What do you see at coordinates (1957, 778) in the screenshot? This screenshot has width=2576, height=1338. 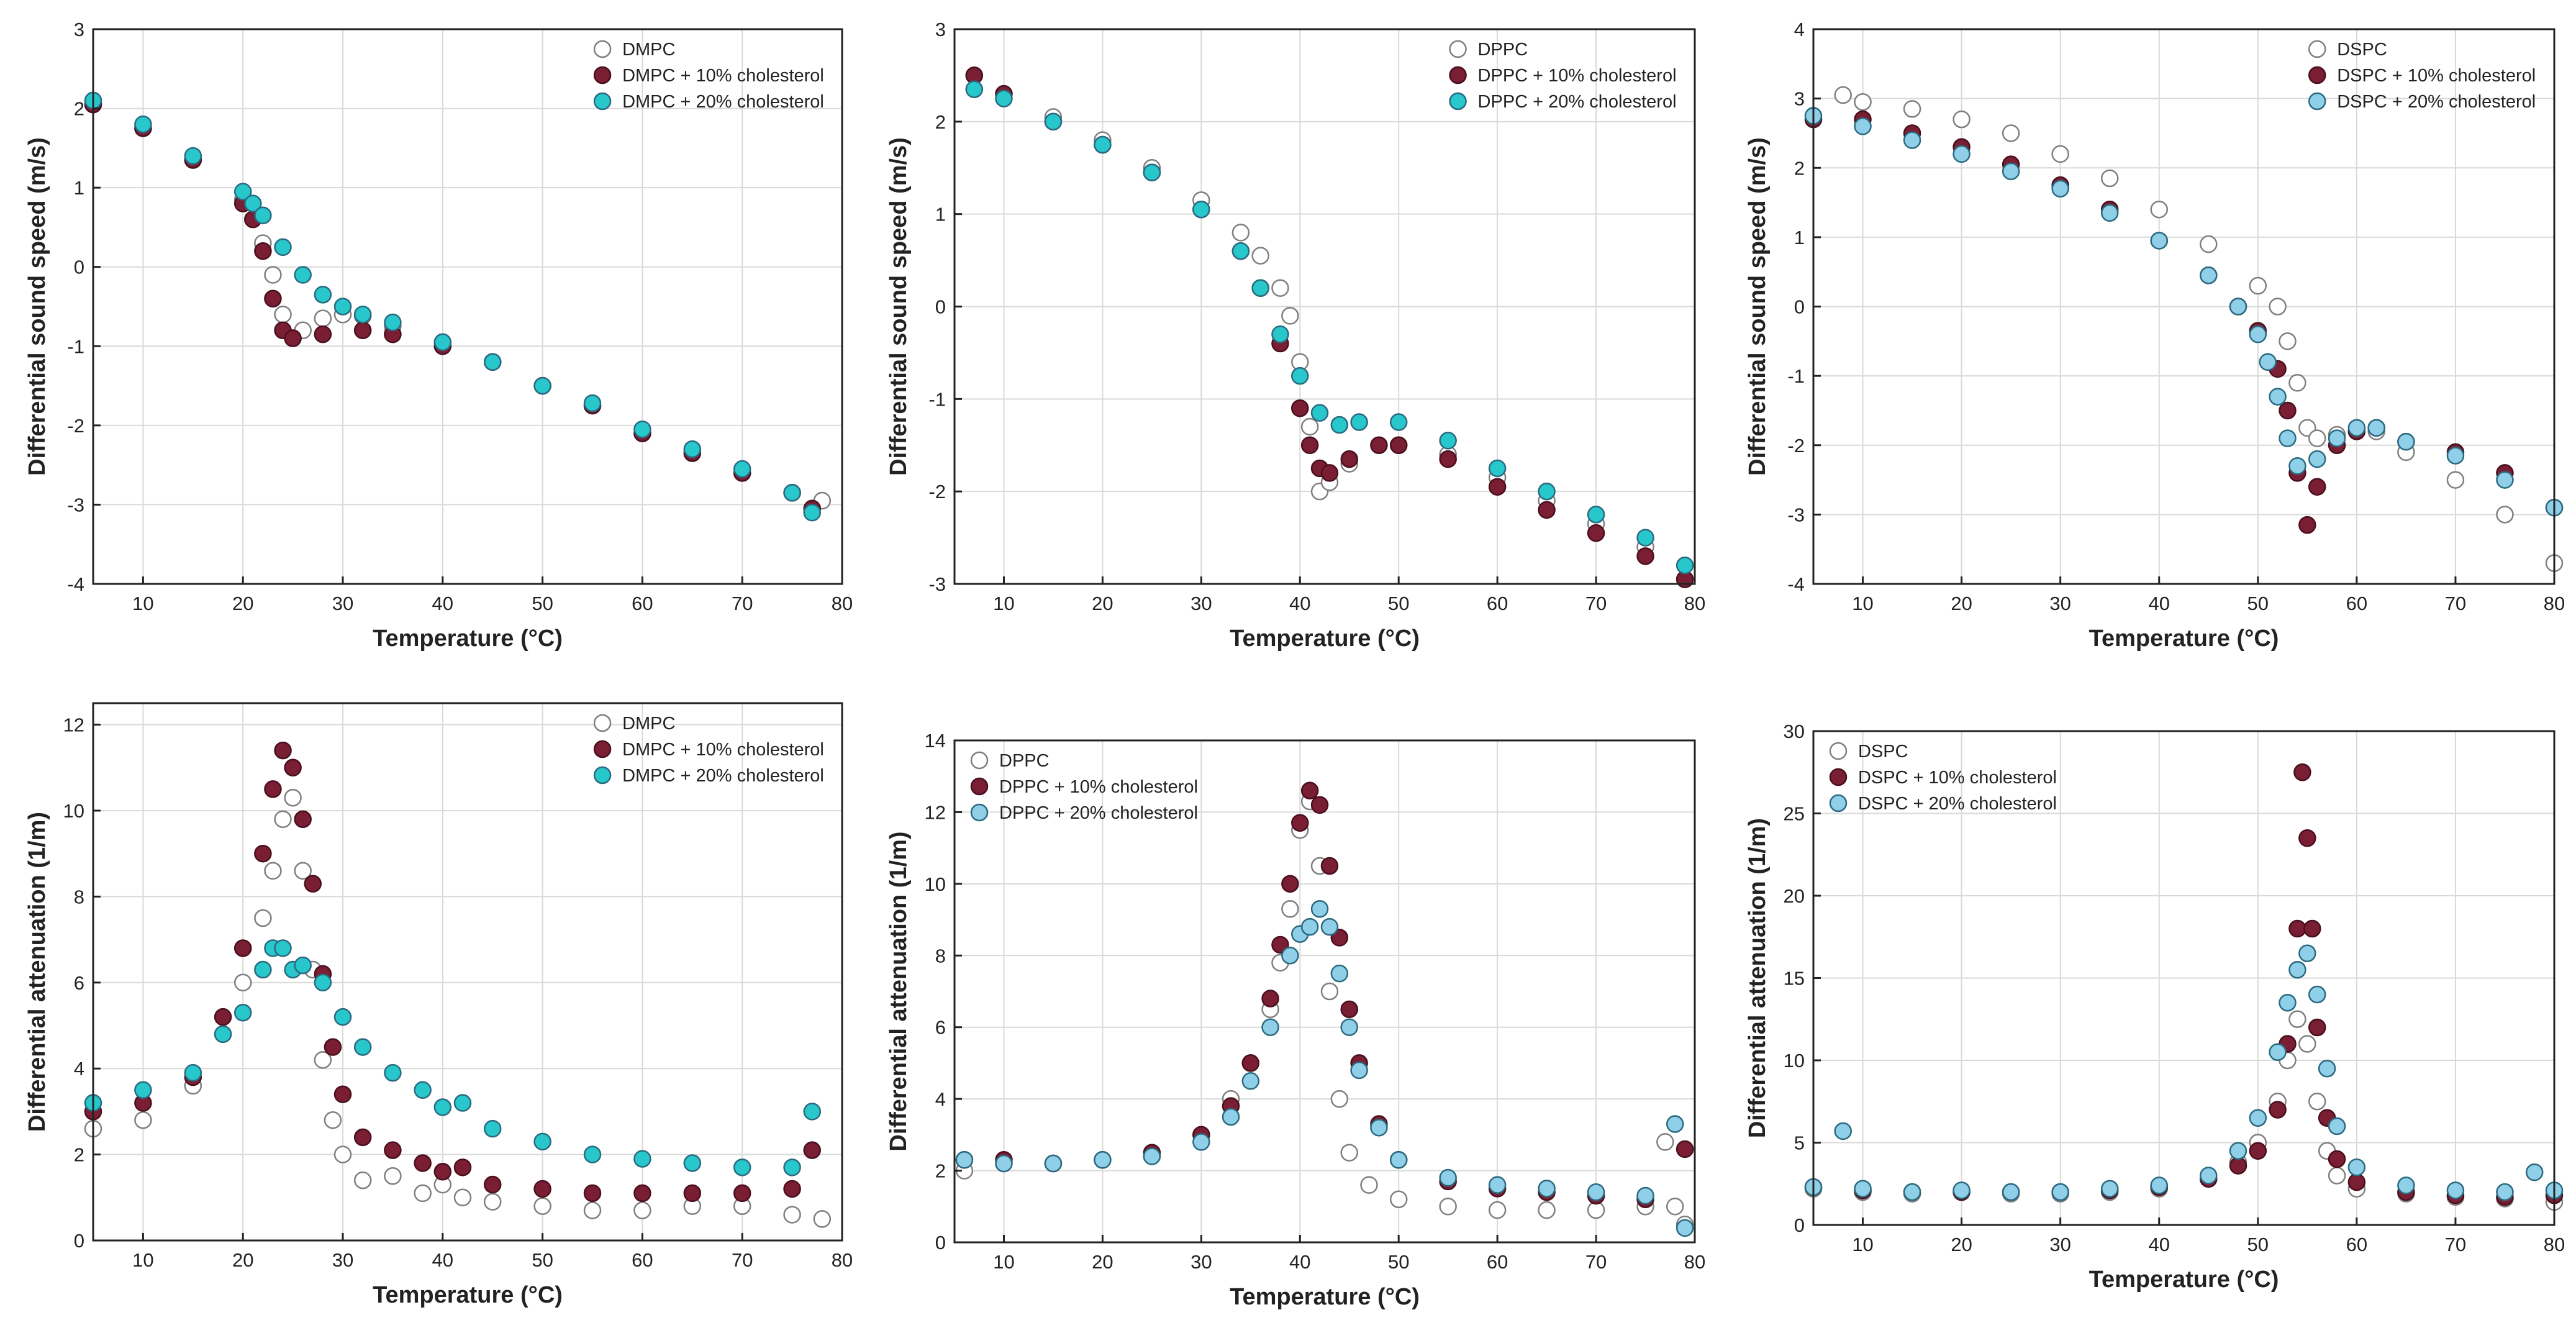 I see `legend-label: DSPC + 10% cholesterol` at bounding box center [1957, 778].